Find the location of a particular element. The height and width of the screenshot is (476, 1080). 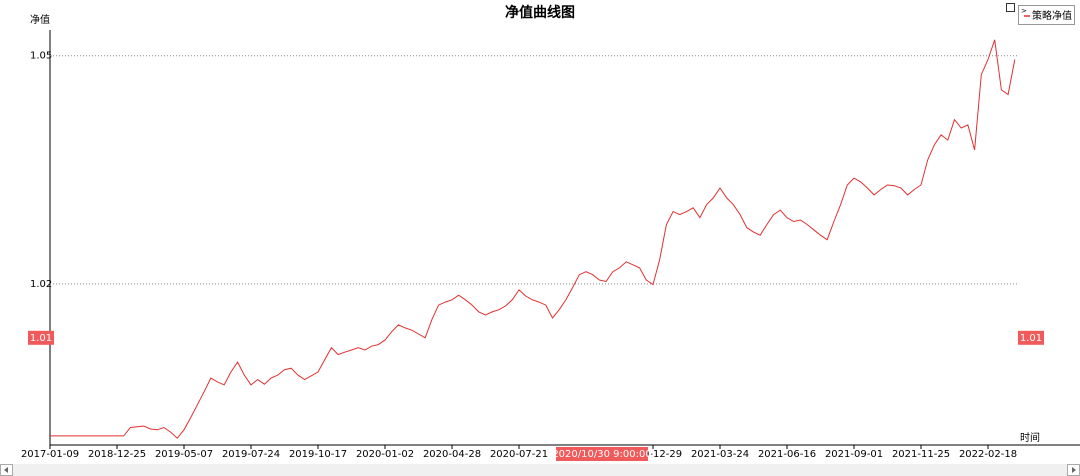

crosshair-y-label-left: 1.01 is located at coordinates (41, 338).